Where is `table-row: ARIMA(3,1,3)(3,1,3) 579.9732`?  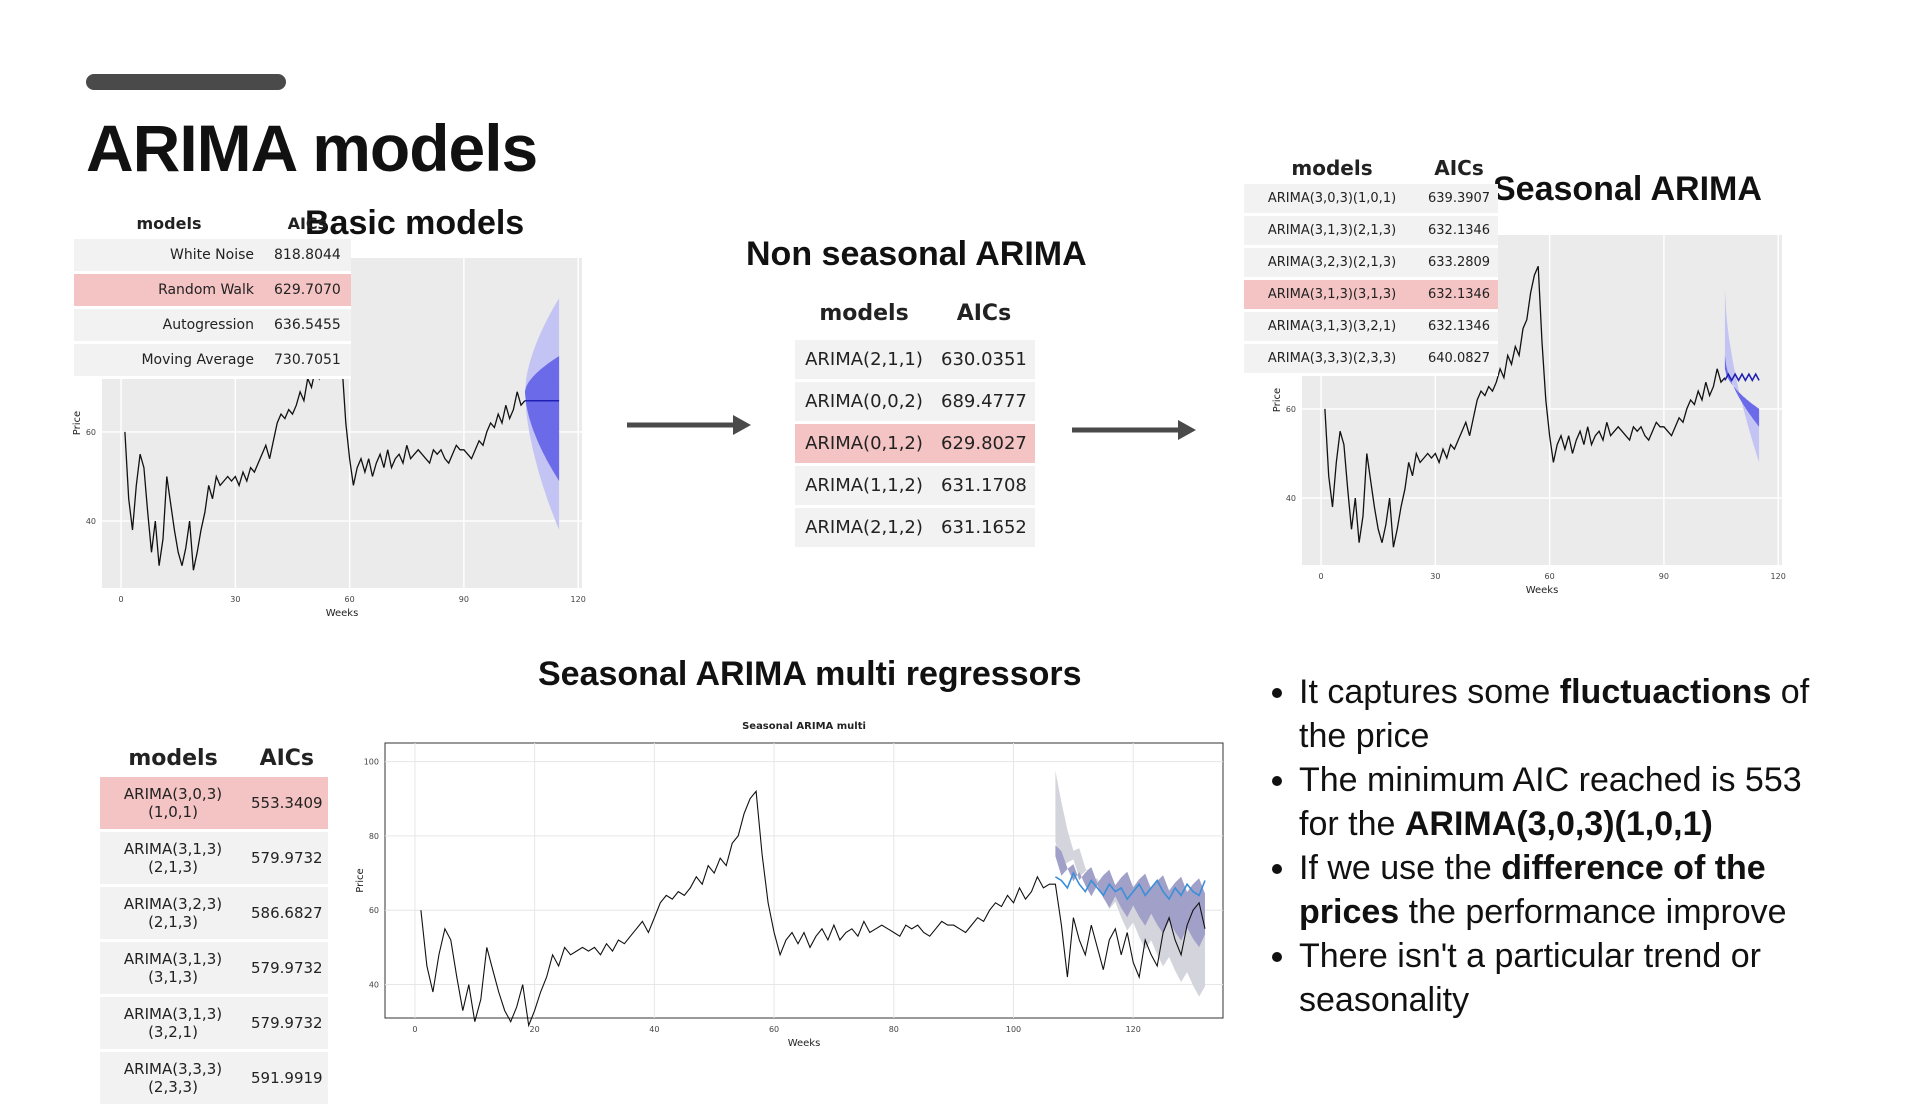
table-row: ARIMA(3,1,3)(3,1,3) 579.9732 is located at coordinates (214, 969).